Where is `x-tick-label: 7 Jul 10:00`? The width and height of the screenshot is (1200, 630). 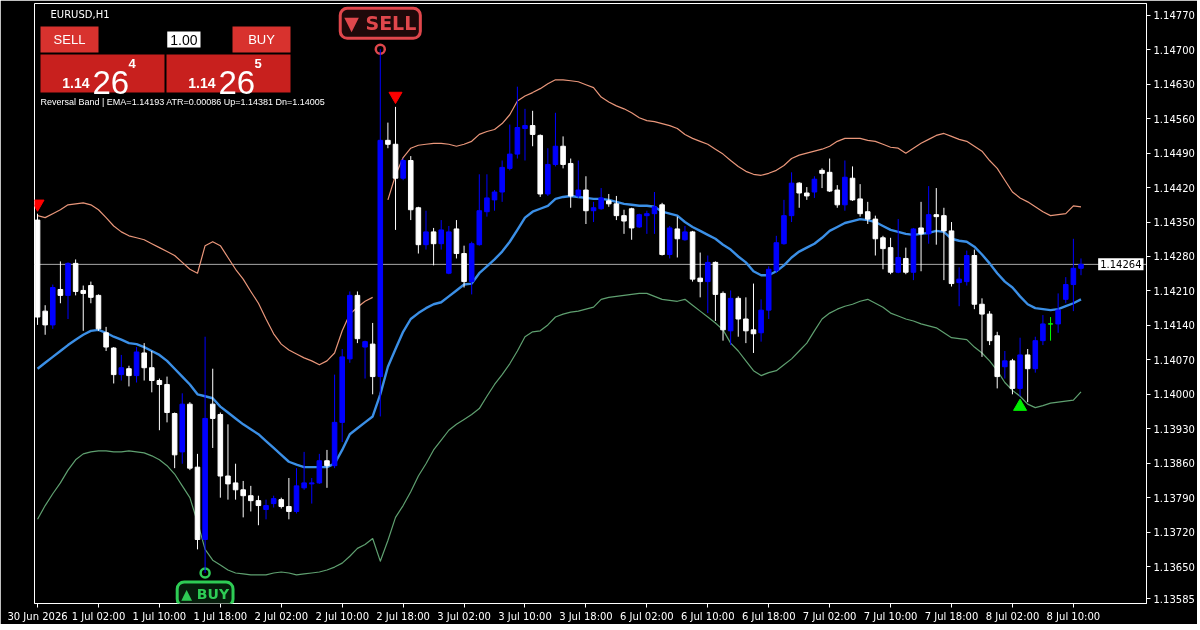
x-tick-label: 7 Jul 10:00 is located at coordinates (890, 616).